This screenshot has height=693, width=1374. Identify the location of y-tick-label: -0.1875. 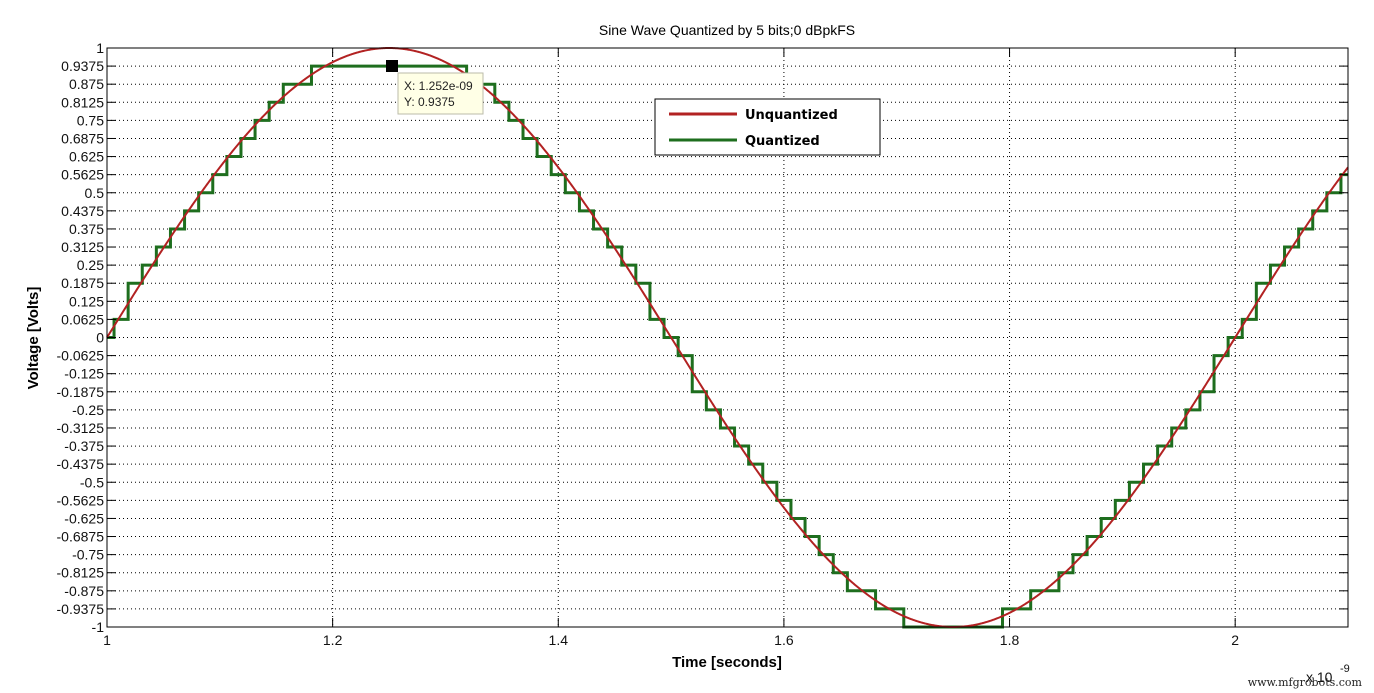
(81, 392).